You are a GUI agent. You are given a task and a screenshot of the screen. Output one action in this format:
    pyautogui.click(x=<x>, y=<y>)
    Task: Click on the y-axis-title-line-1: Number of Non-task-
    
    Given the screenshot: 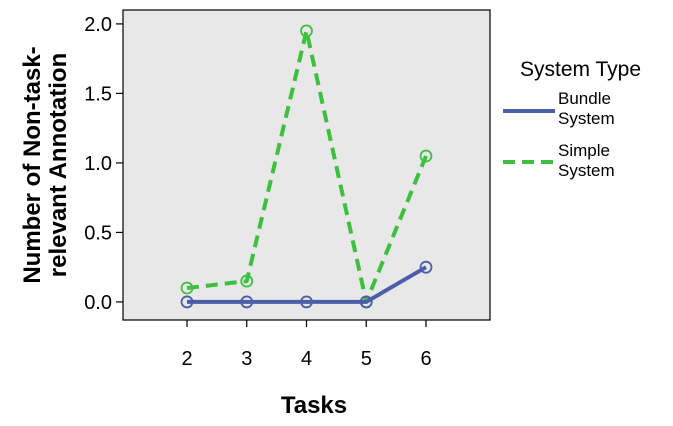 What is the action you would take?
    pyautogui.click(x=32, y=164)
    